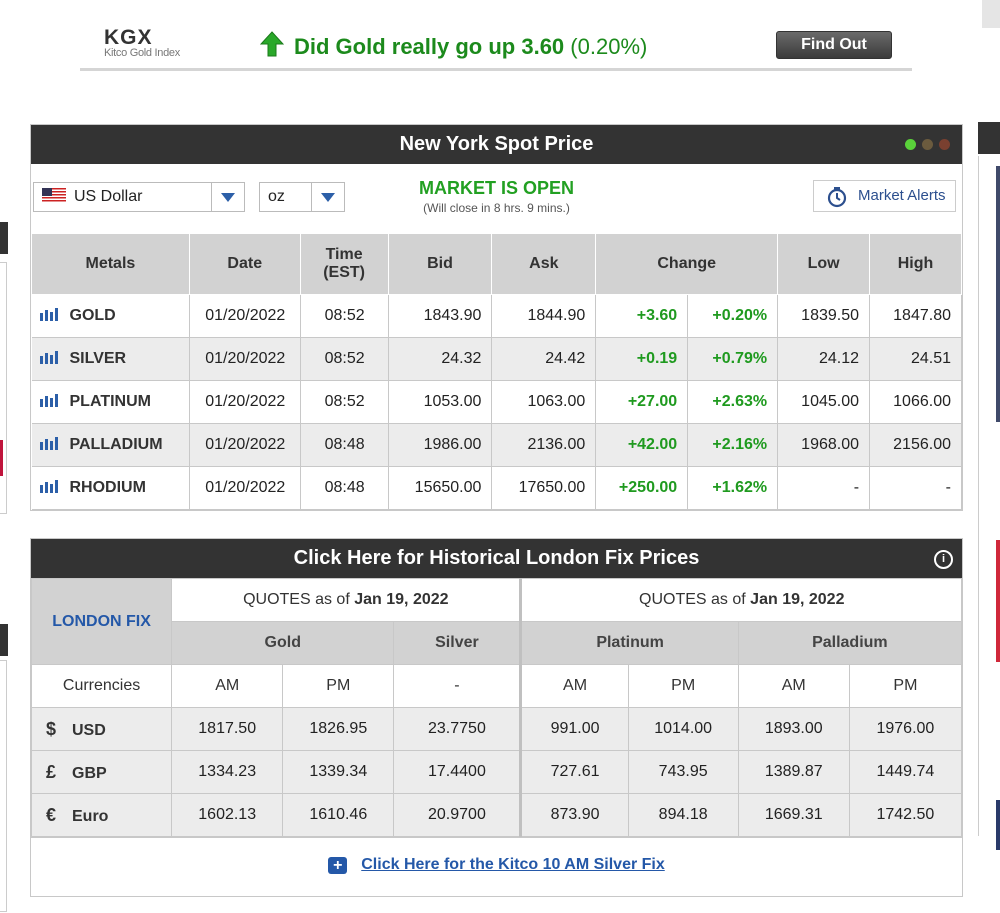  Describe the element at coordinates (302, 197) in the screenshot. I see `unit-select: oz` at that location.